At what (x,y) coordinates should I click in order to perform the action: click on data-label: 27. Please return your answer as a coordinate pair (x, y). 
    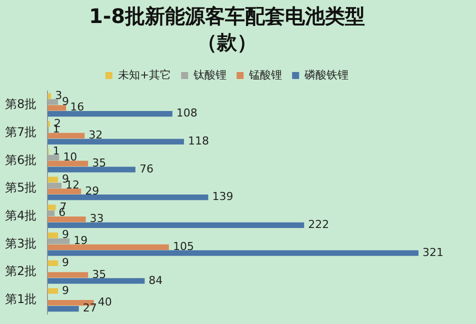
    Looking at the image, I should click on (89, 308).